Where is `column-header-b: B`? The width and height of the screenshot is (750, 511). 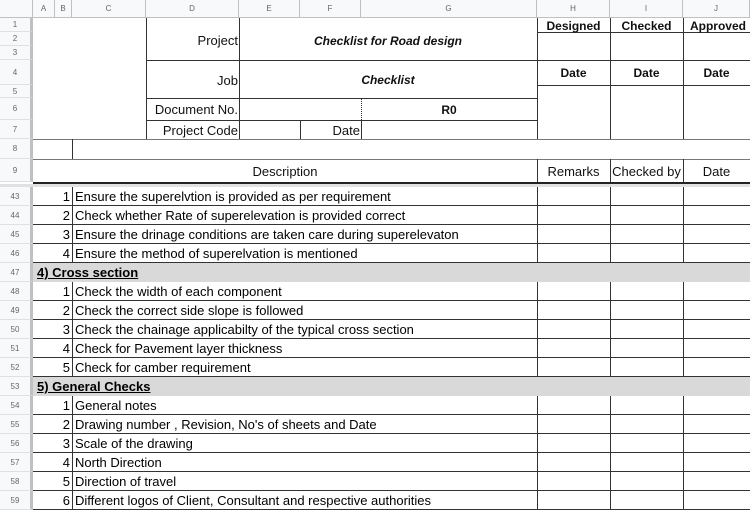
column-header-b: B is located at coordinates (63, 9).